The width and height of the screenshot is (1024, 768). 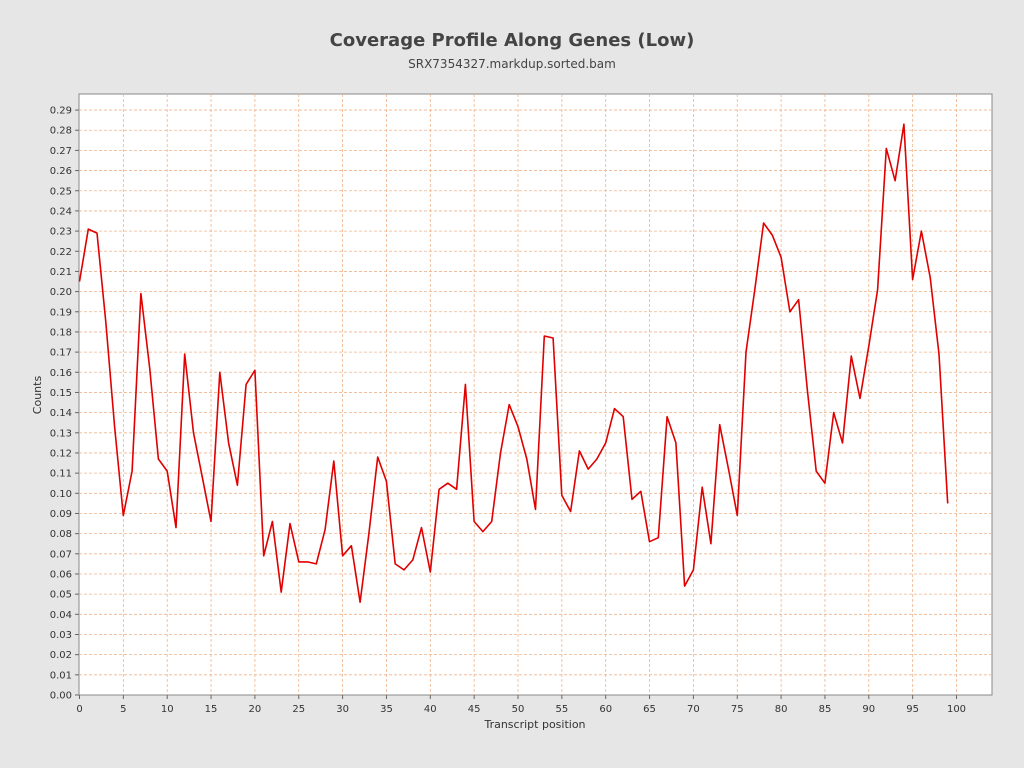 What do you see at coordinates (211, 709) in the screenshot?
I see `x-tick-label: 15` at bounding box center [211, 709].